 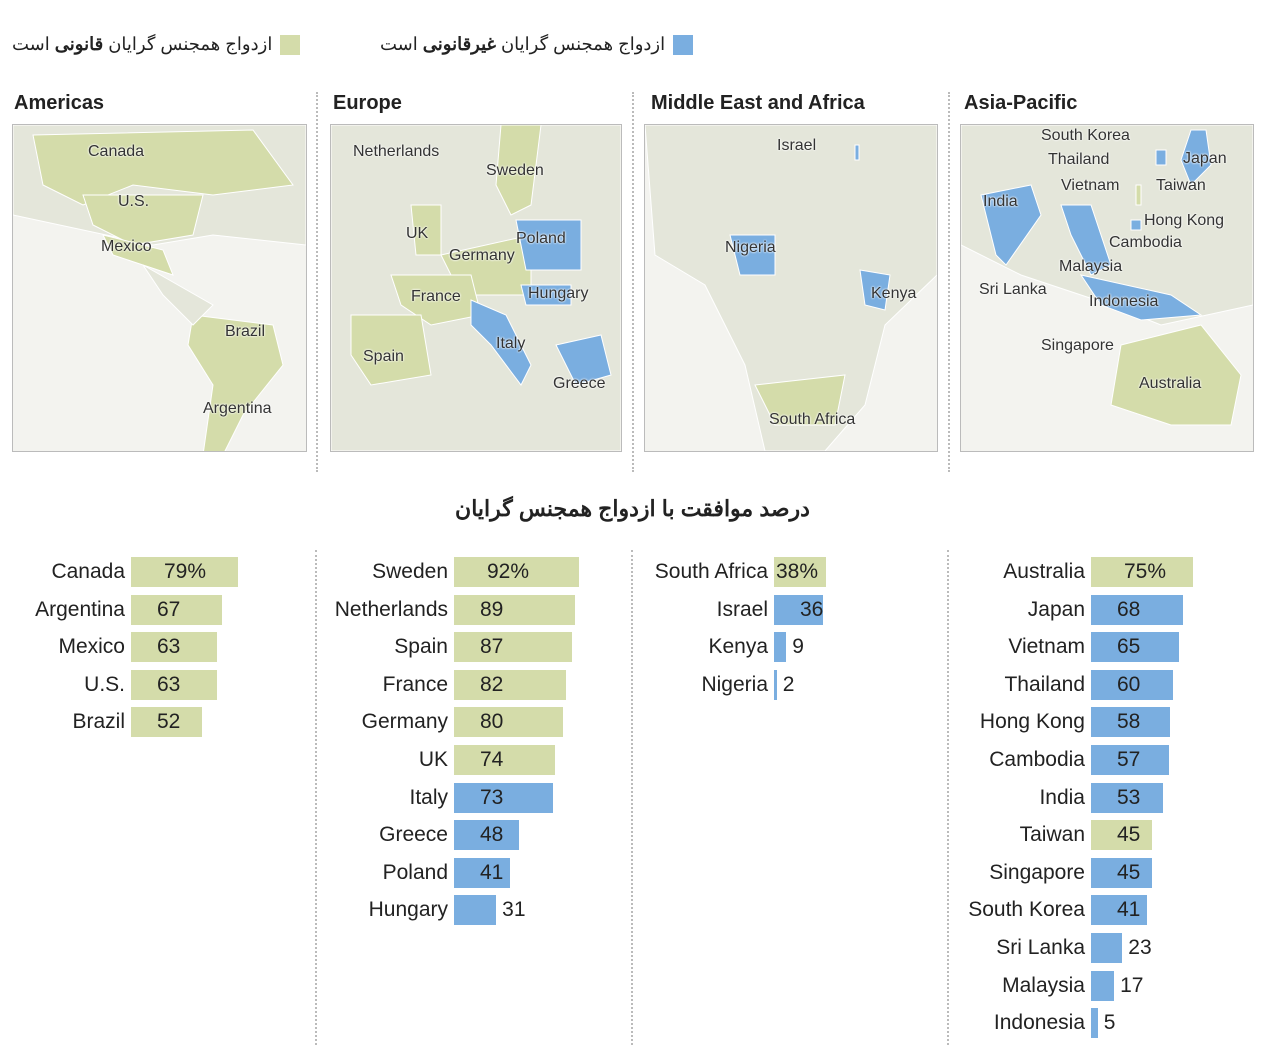 I want to click on region-title-mea: Middle East and Africa, so click(x=758, y=103).